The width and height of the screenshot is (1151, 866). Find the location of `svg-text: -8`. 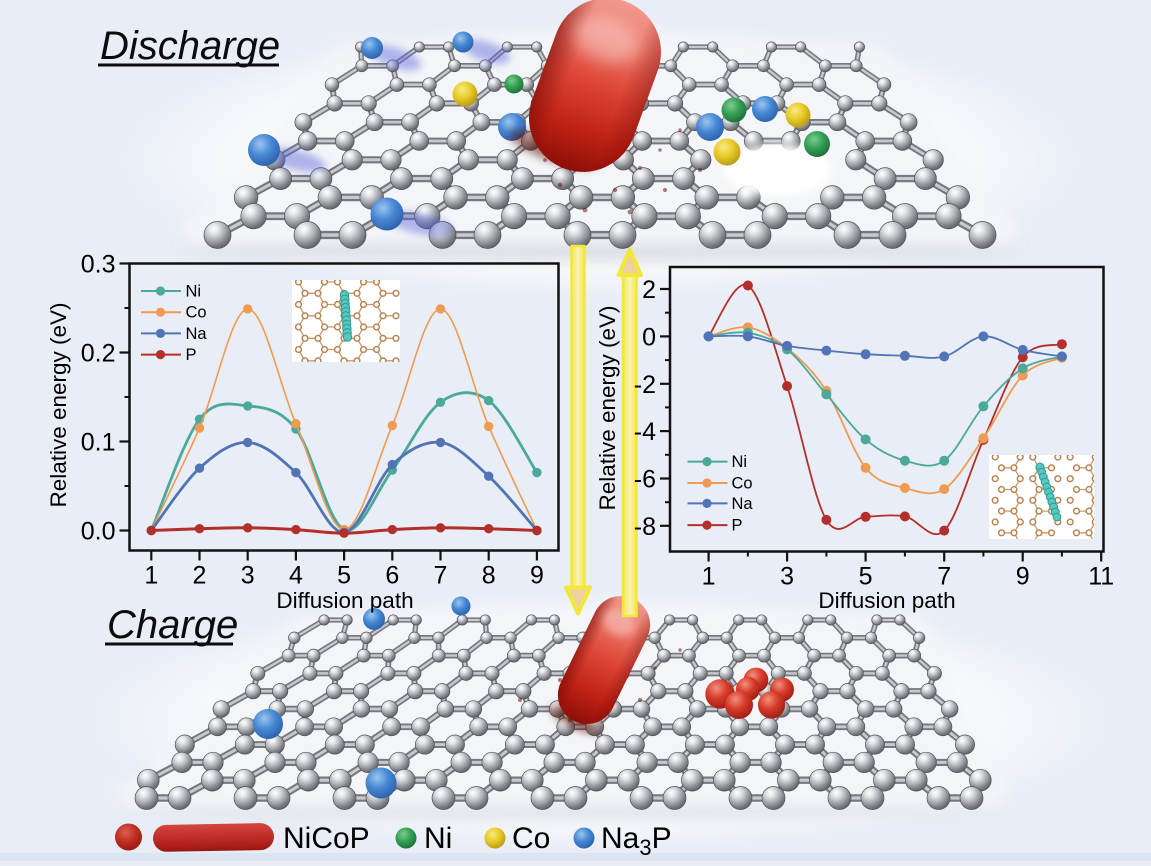

svg-text: -8 is located at coordinates (645, 527).